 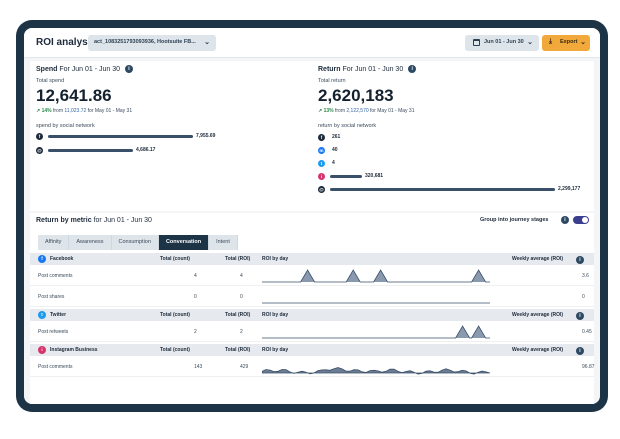 I want to click on total-return-label: Total return, so click(x=332, y=81).